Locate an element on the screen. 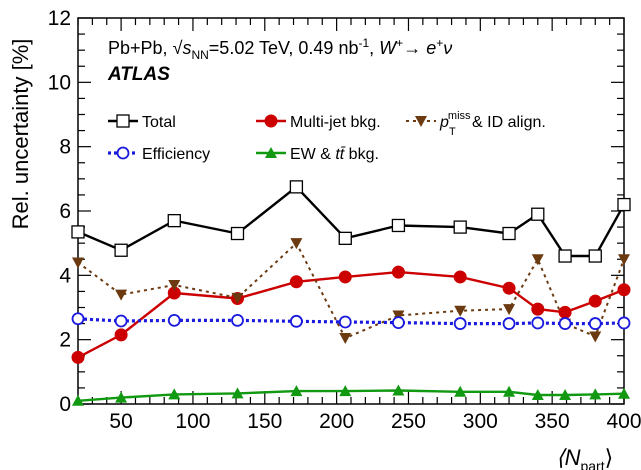 This screenshot has width=641, height=470. x-axis-title: ⟨Npart⟩ is located at coordinates (584, 457).